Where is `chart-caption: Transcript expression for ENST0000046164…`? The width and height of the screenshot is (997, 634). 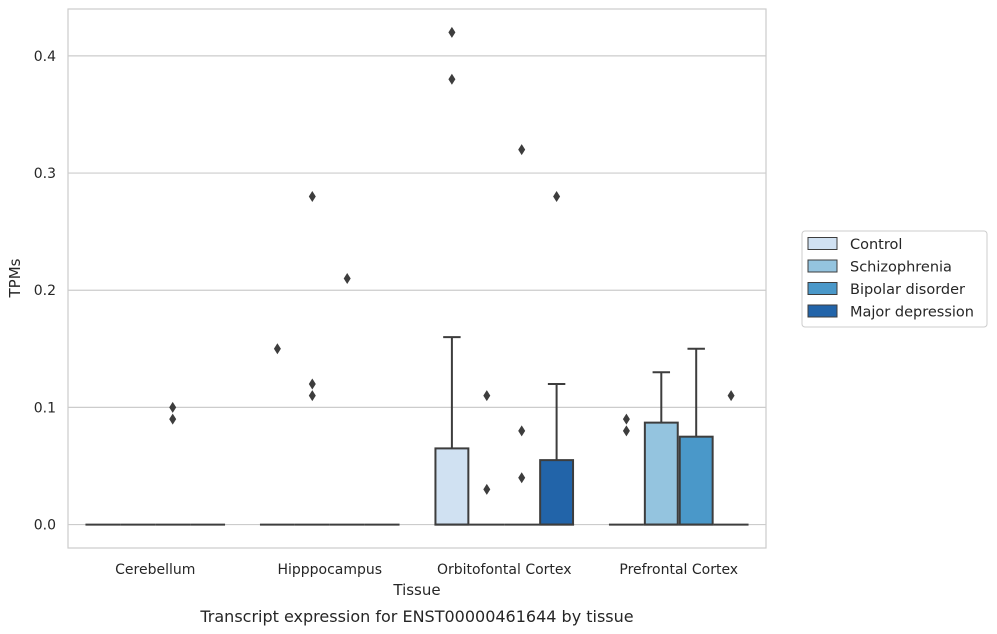 chart-caption: Transcript expression for ENST0000046164… is located at coordinates (416, 616).